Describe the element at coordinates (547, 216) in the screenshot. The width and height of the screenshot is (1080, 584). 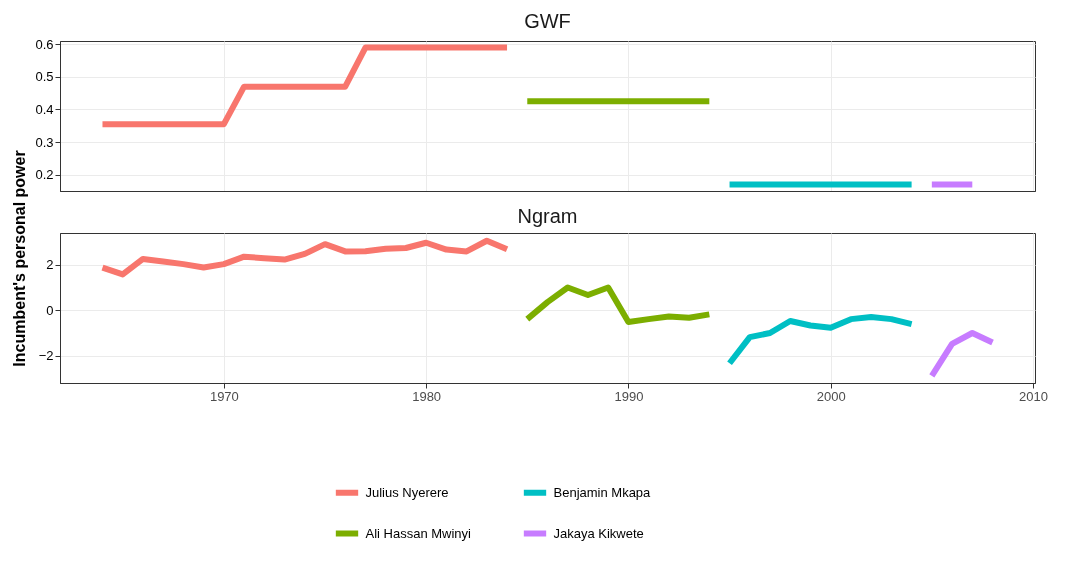
I see `chart-title: Ngram` at that location.